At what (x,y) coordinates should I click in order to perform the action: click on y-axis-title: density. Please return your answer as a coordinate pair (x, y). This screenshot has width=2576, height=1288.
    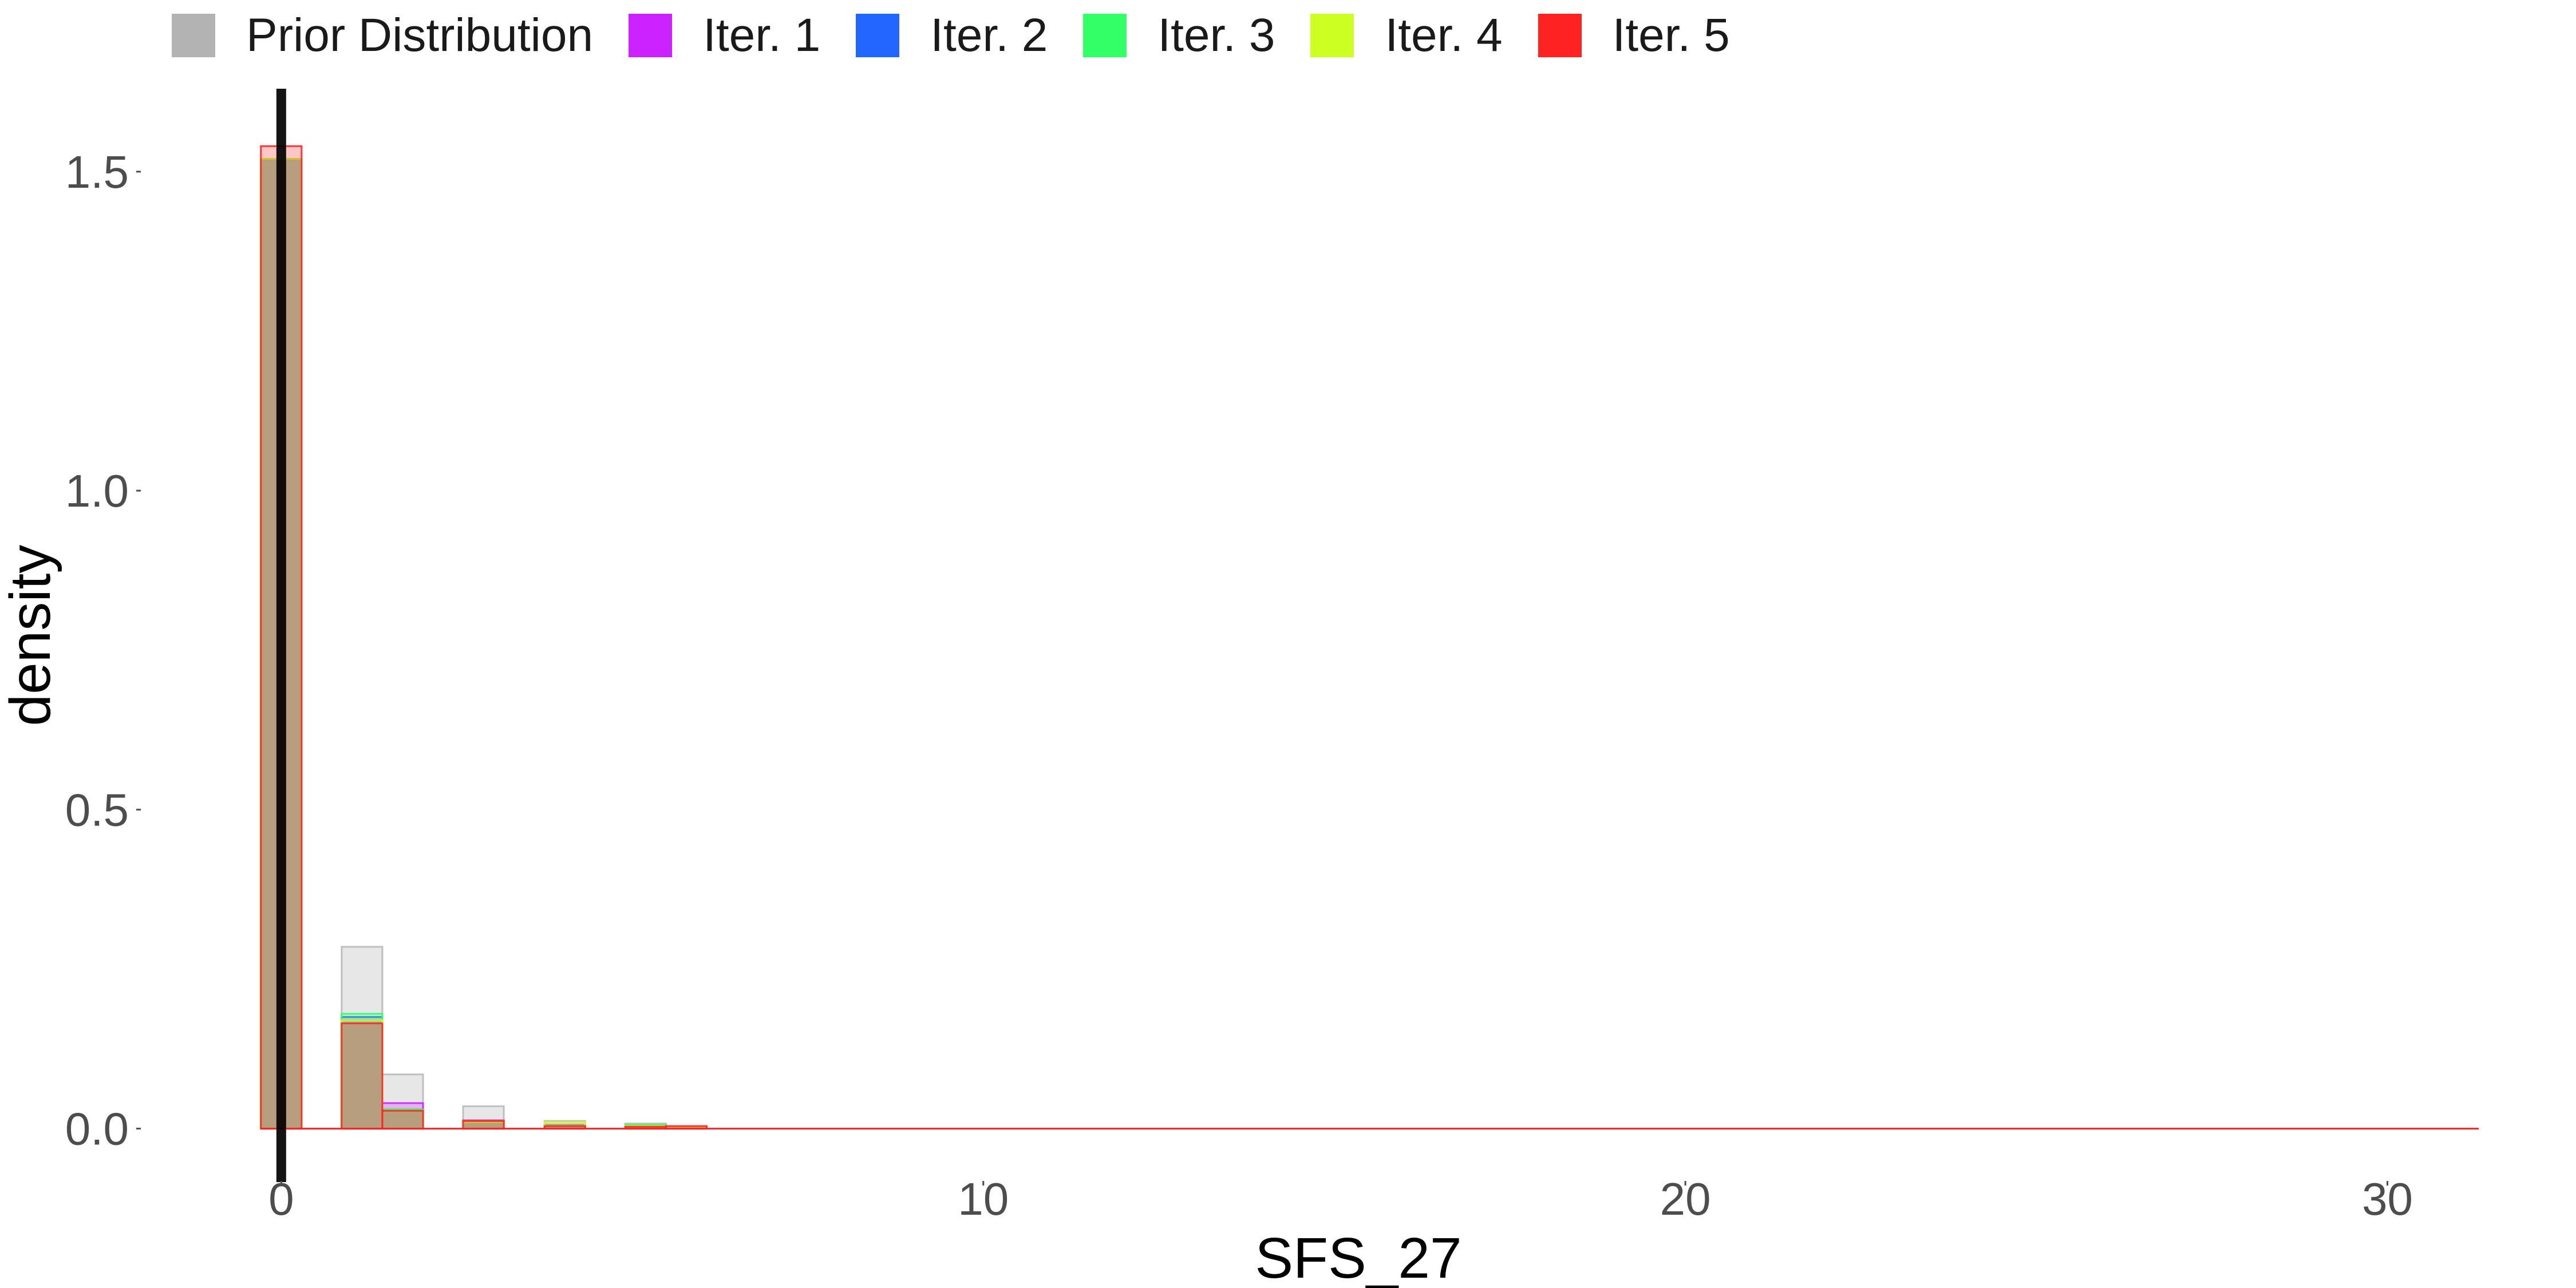
    Looking at the image, I should click on (31, 635).